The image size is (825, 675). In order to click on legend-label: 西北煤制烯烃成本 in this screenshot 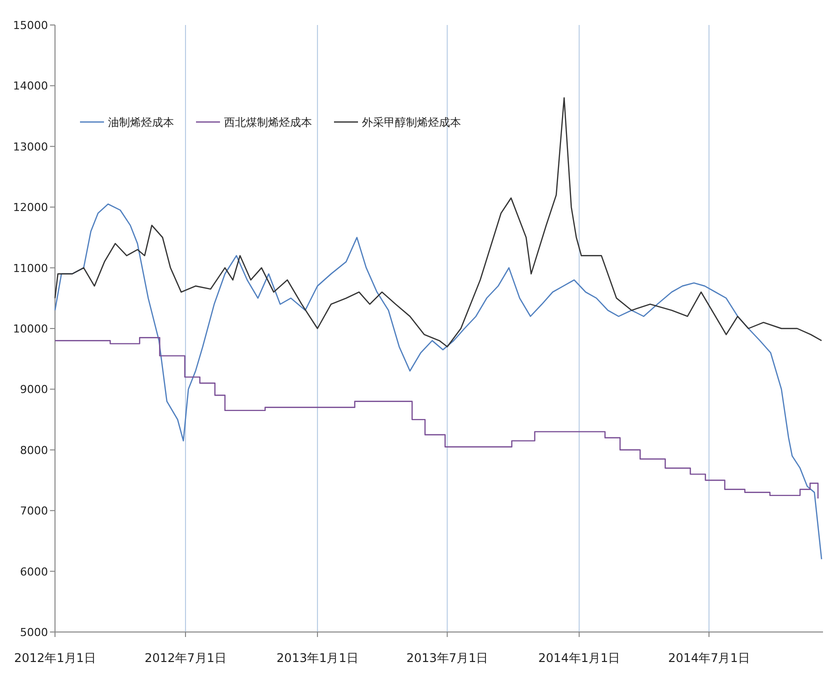, I will do `click(268, 122)`.